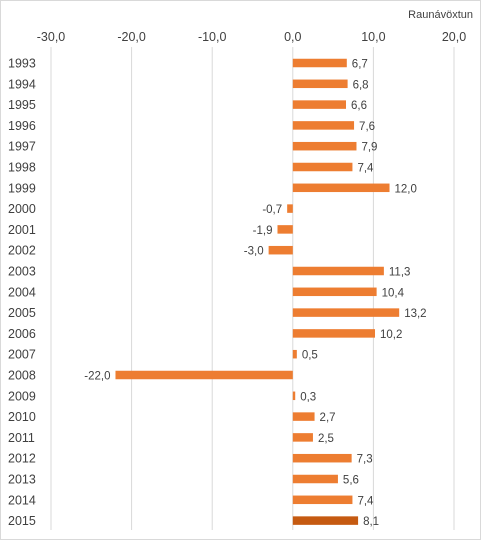 The image size is (481, 540). Describe the element at coordinates (393, 293) in the screenshot. I see `data-label: 10,4` at that location.